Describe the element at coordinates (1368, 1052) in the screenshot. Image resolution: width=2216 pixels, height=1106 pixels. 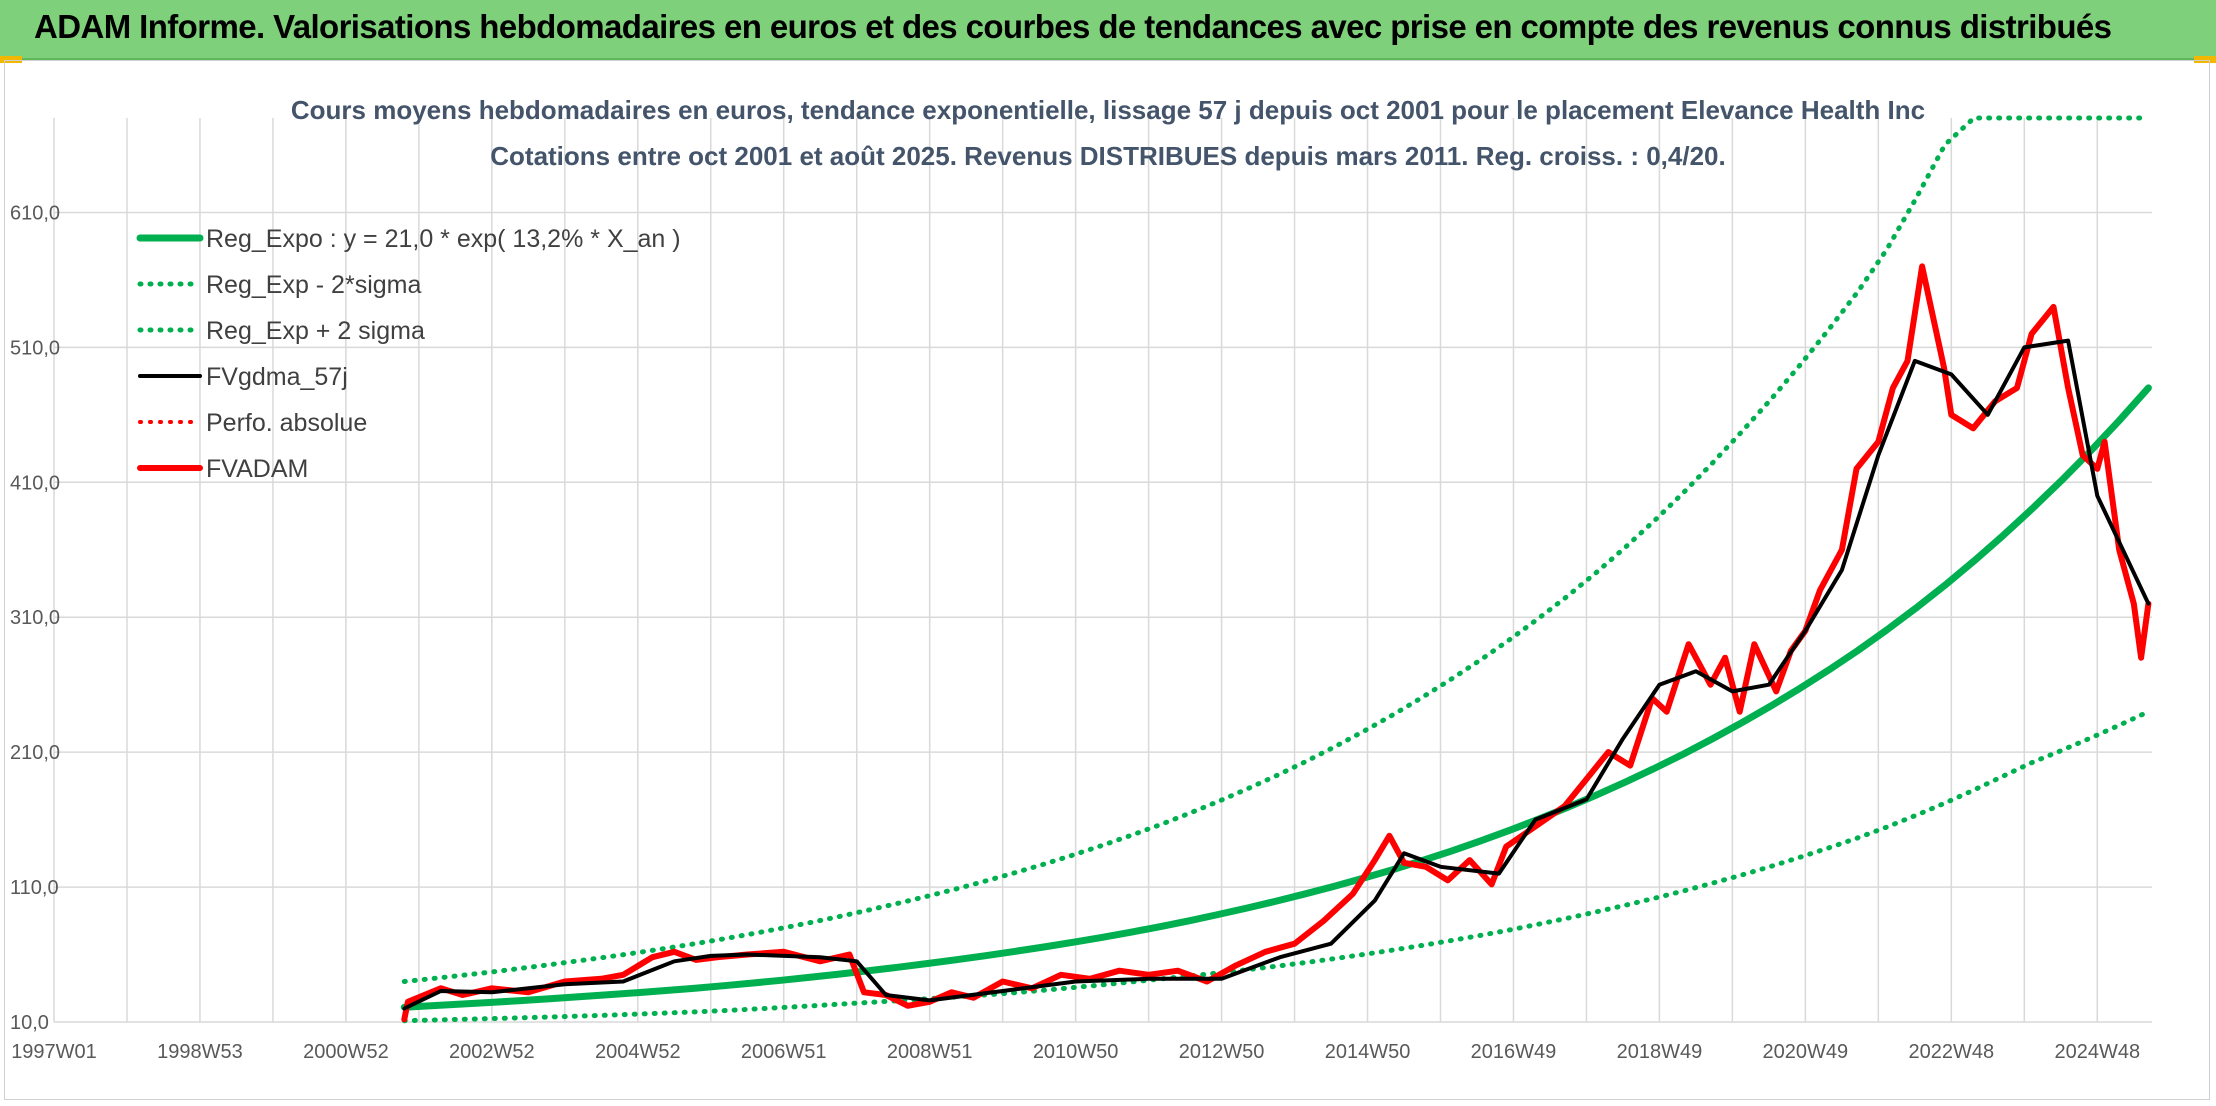
I see `x-tick-label: 2014W50` at that location.